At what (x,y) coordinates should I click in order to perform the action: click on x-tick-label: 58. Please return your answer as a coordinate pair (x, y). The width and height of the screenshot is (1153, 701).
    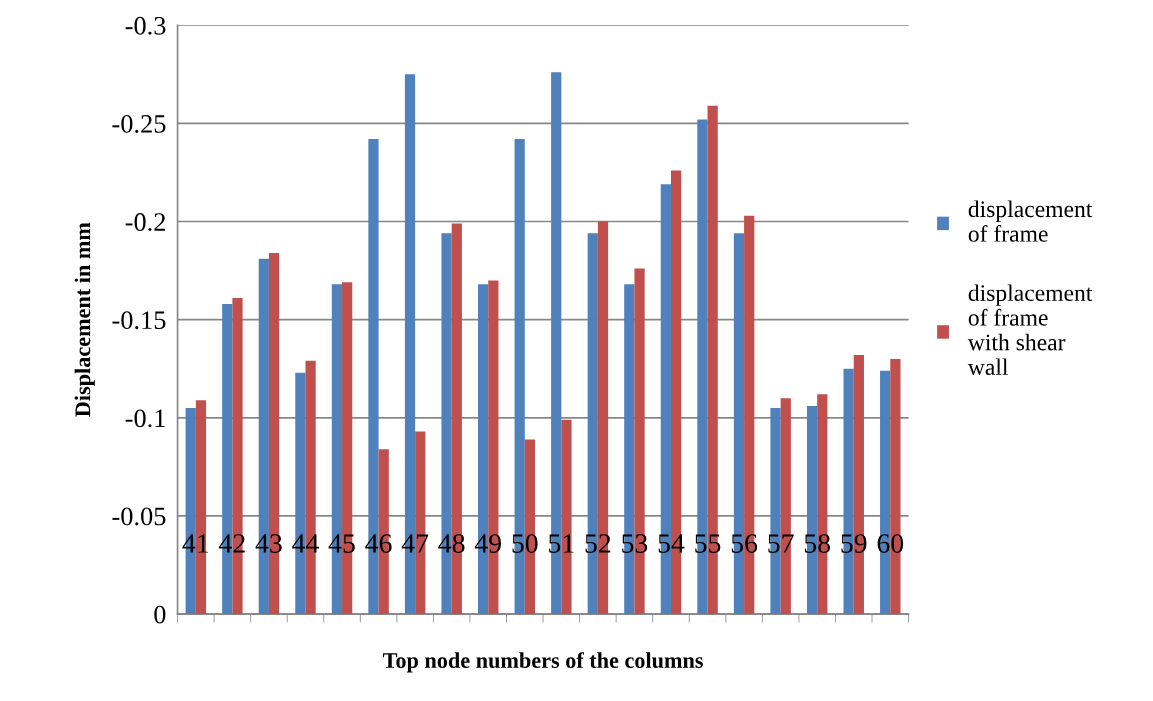
    Looking at the image, I should click on (817, 543).